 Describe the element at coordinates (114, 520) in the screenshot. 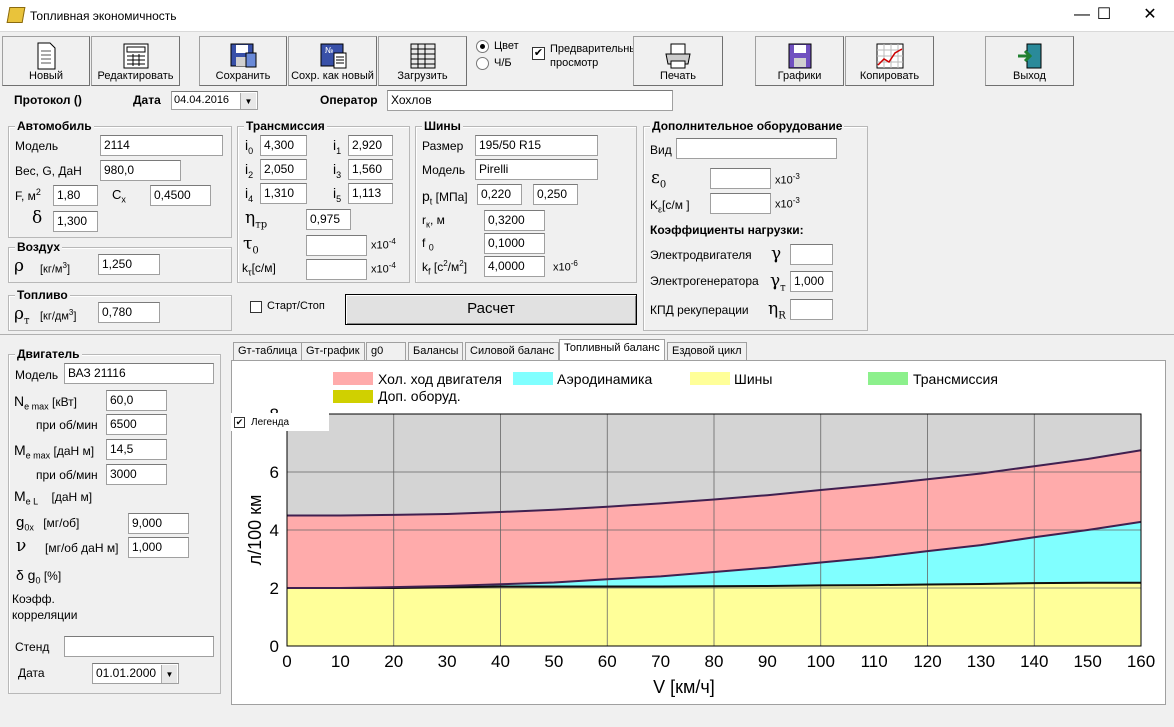

I see `engine-group: Двигатель` at that location.